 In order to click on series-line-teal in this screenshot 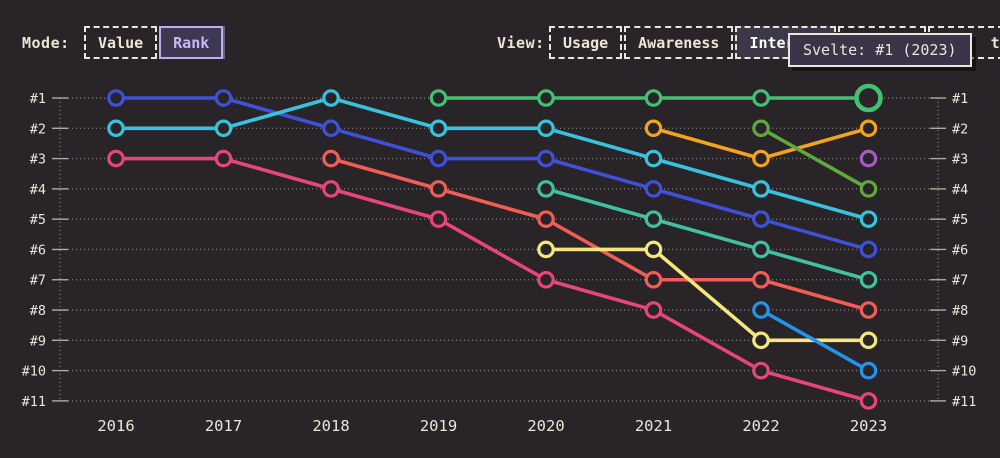, I will do `click(707, 234)`.